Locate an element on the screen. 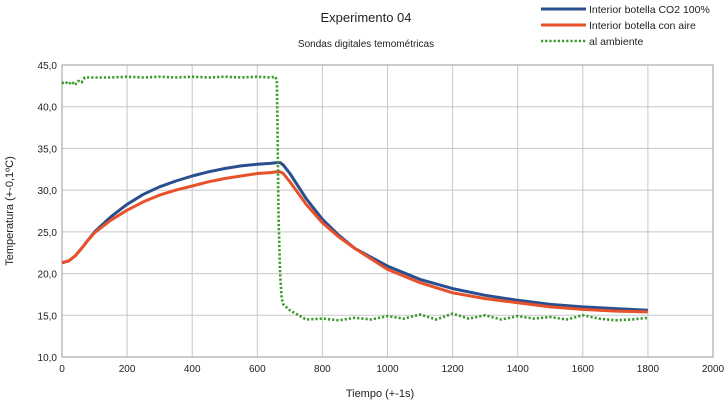  legend-label: al ambiente is located at coordinates (616, 42).